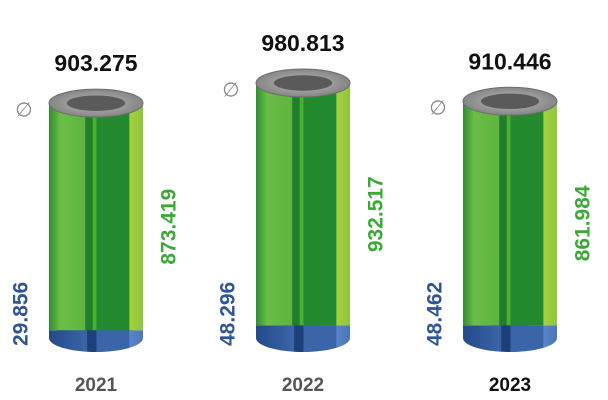  Describe the element at coordinates (583, 223) in the screenshot. I see `green-value-label: 861.984` at that location.